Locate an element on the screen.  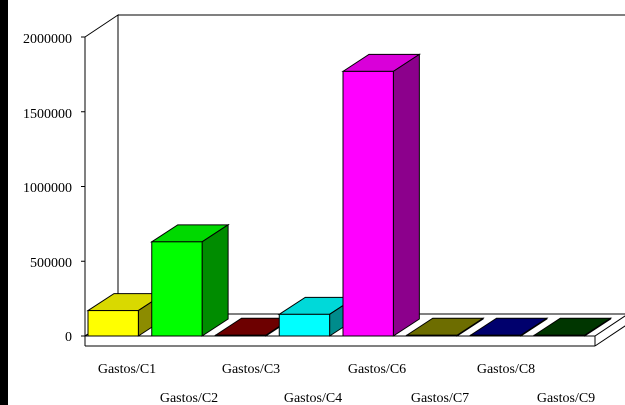
x-tick-label: Gastos/C1 is located at coordinates (127, 369).